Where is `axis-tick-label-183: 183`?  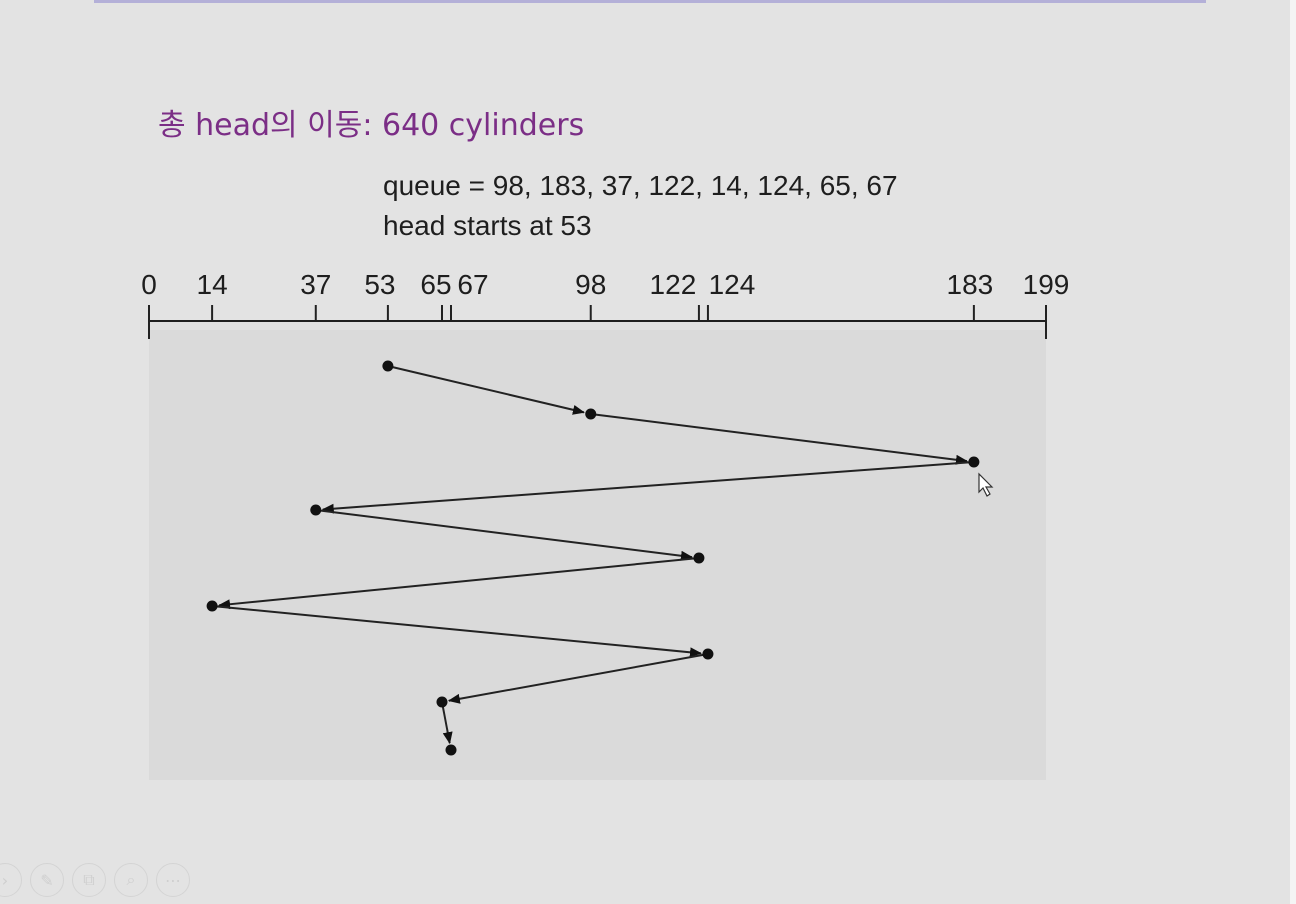 axis-tick-label-183: 183 is located at coordinates (970, 284).